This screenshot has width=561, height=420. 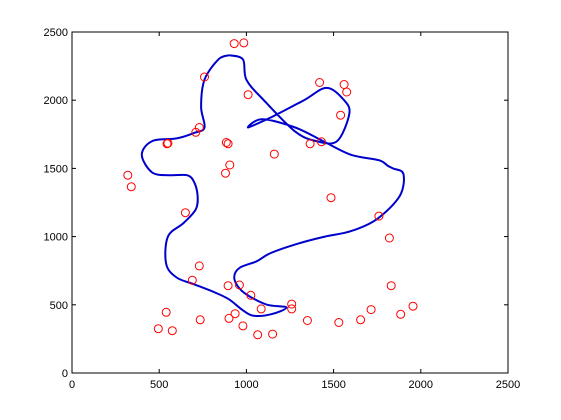 What do you see at coordinates (421, 385) in the screenshot?
I see `x-tick-label: 2000` at bounding box center [421, 385].